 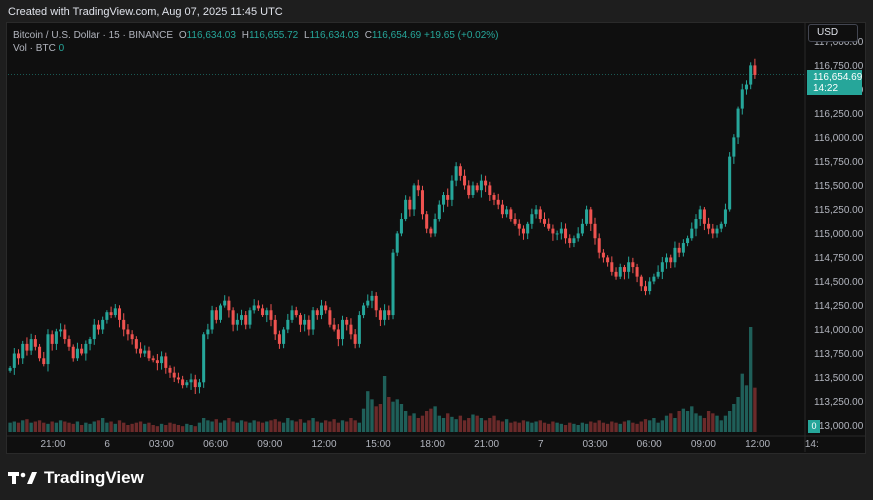 I want to click on y-tick-label: 116,750.00, so click(x=839, y=66).